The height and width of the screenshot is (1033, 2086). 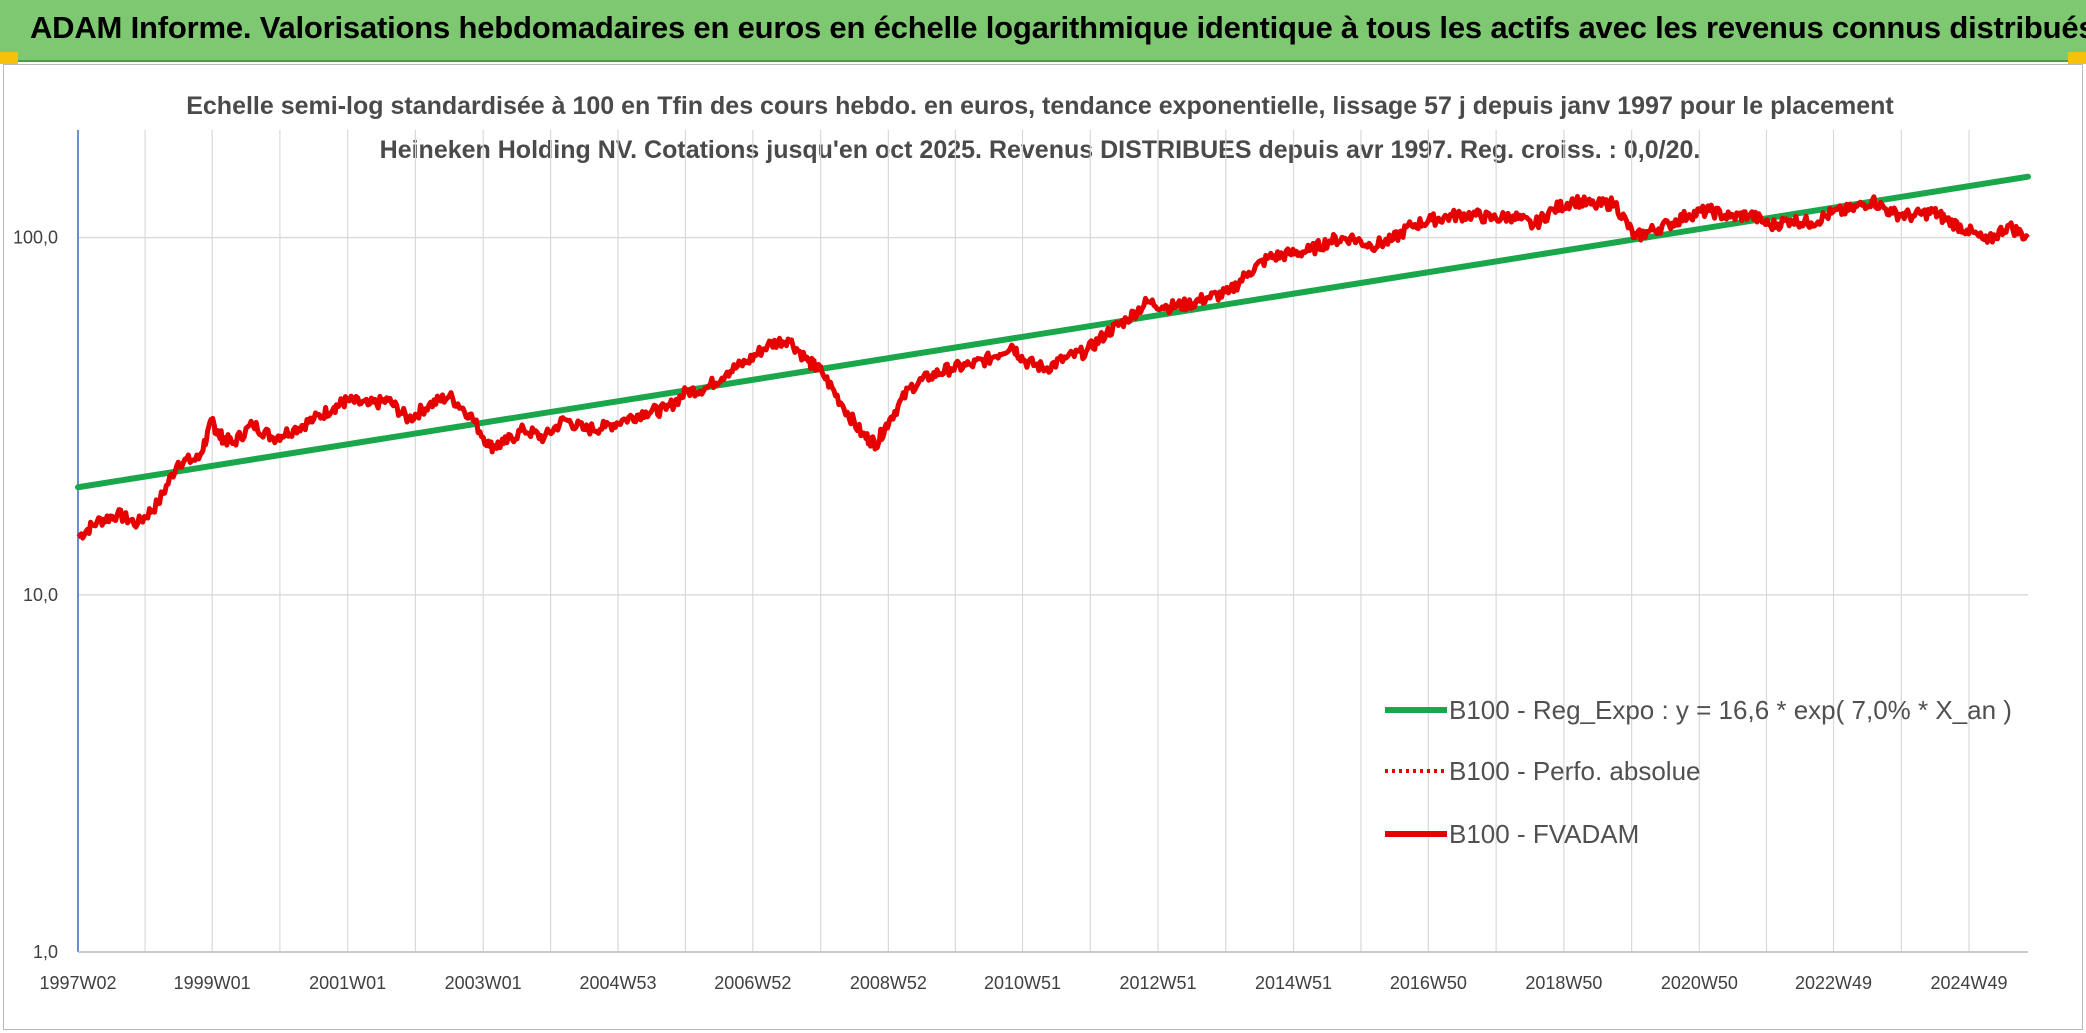 I want to click on x-tick-label: 2018W50, so click(x=1563, y=983).